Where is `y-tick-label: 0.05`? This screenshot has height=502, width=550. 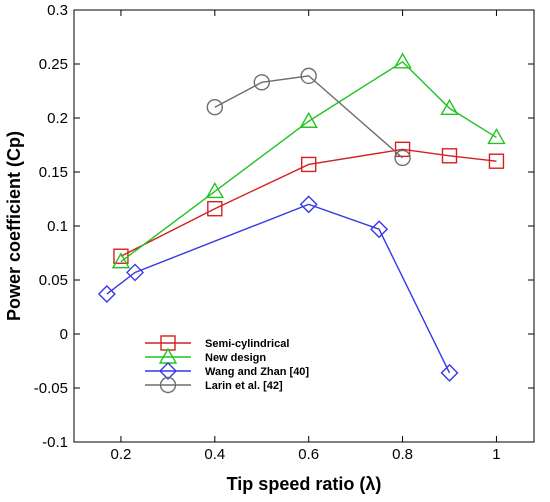 y-tick-label: 0.05 is located at coordinates (53, 280).